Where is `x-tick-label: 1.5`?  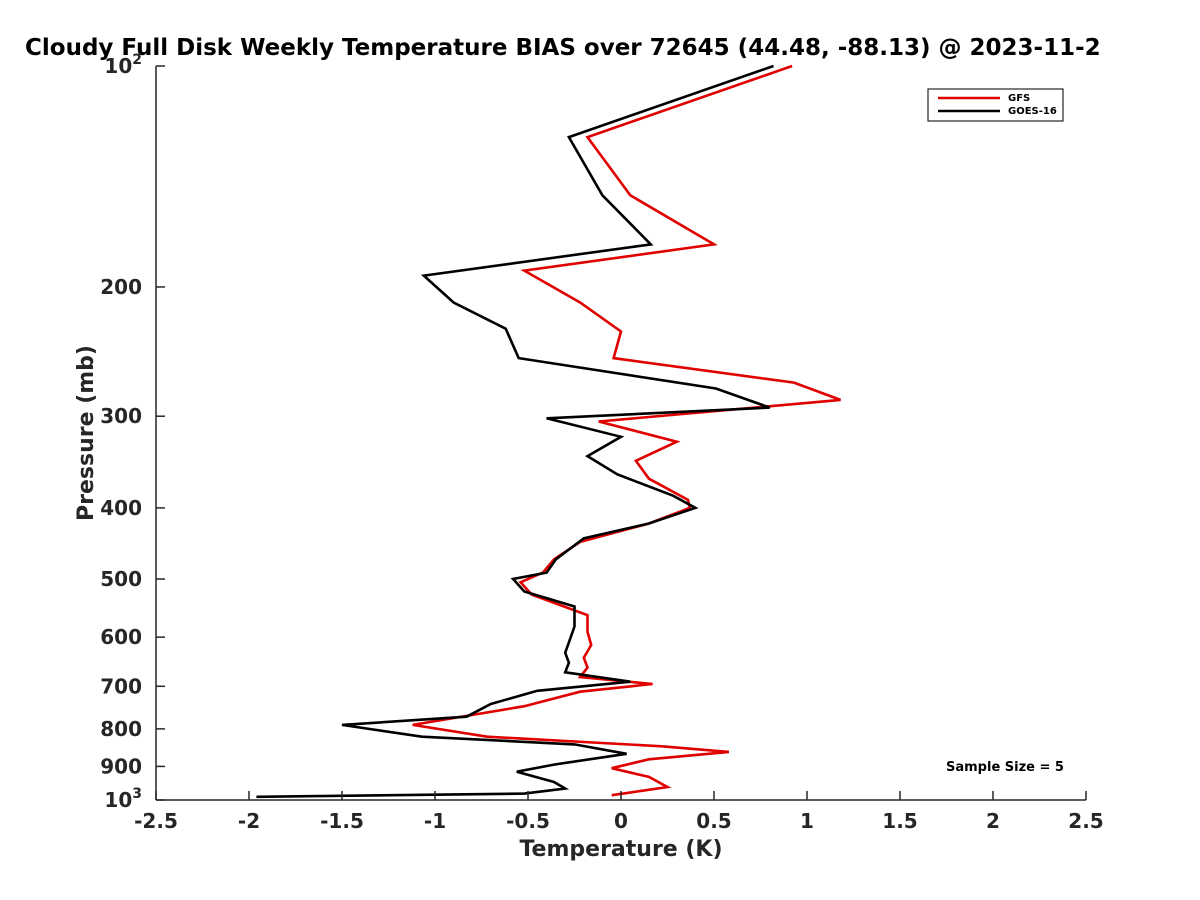
x-tick-label: 1.5 is located at coordinates (899, 821).